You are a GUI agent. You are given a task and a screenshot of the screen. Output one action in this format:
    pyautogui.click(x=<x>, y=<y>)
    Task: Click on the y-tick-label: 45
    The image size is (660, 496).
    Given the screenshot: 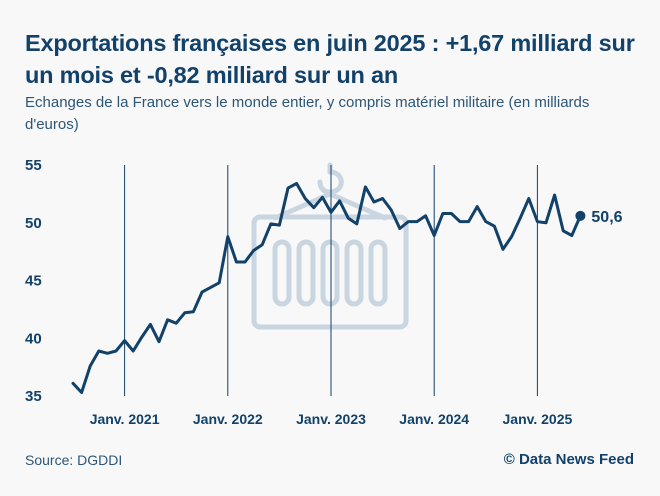 What is the action you would take?
    pyautogui.click(x=33, y=281)
    